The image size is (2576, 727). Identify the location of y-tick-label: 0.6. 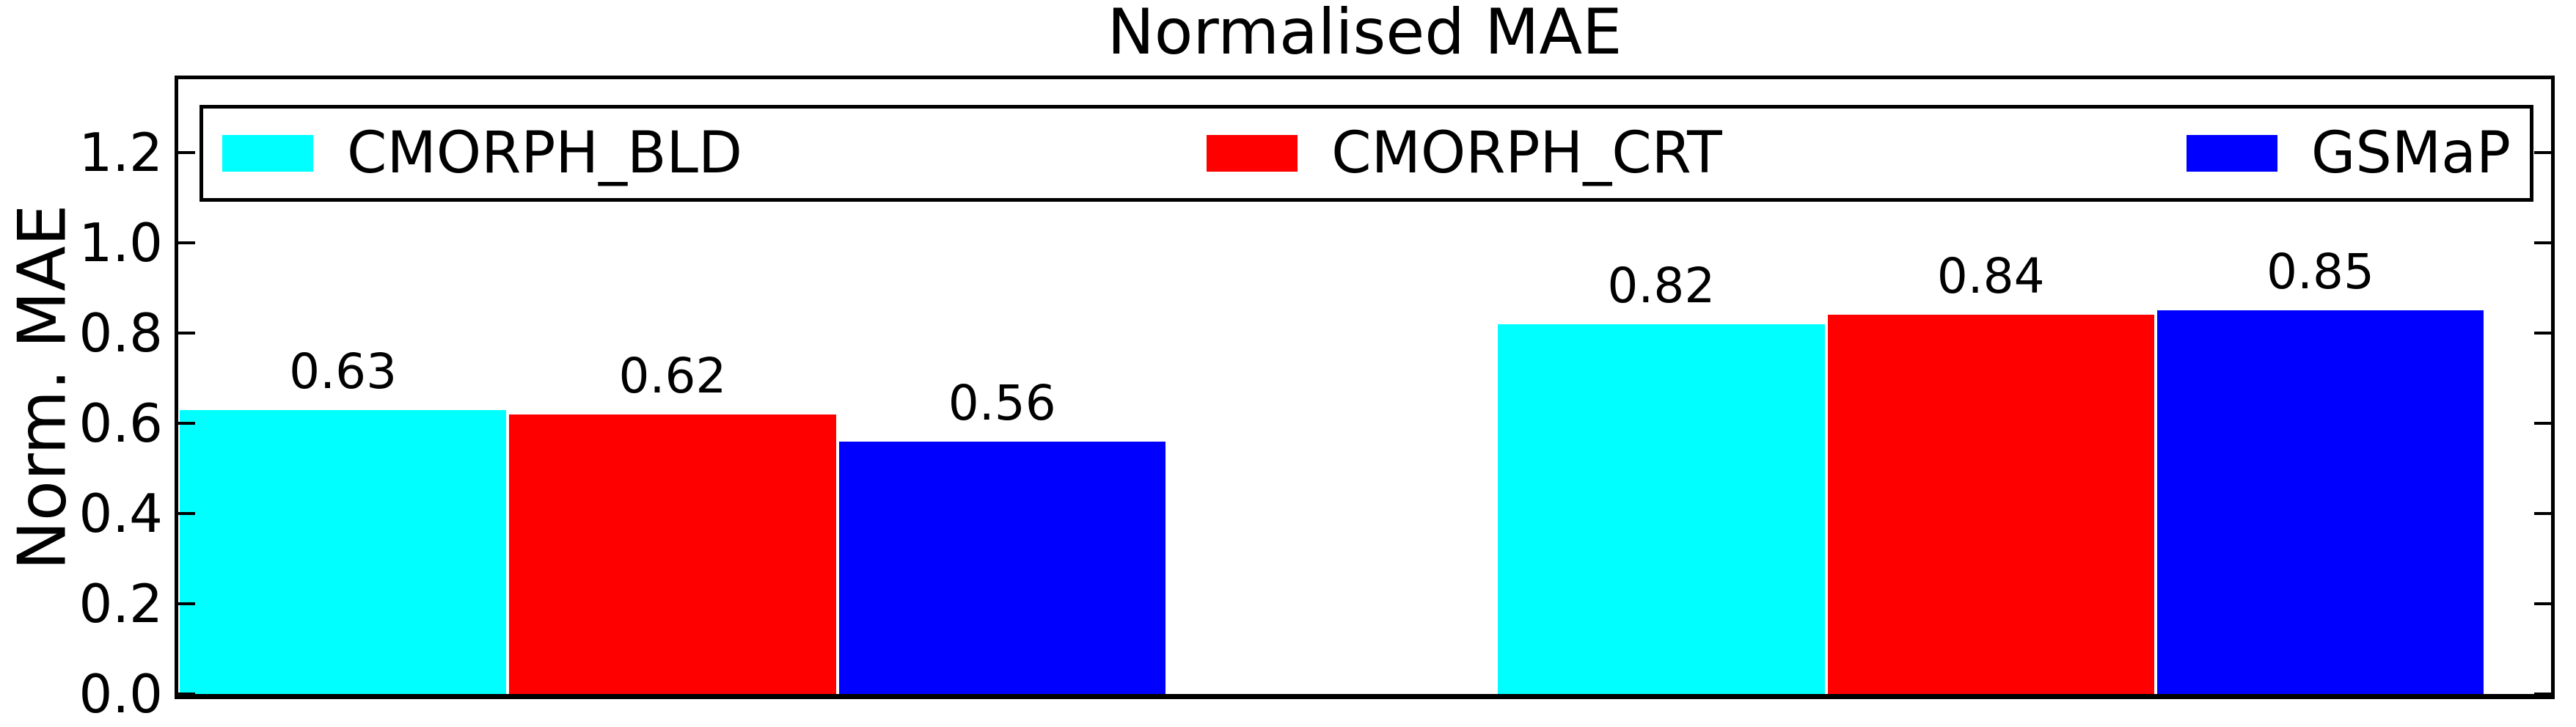
(121, 423).